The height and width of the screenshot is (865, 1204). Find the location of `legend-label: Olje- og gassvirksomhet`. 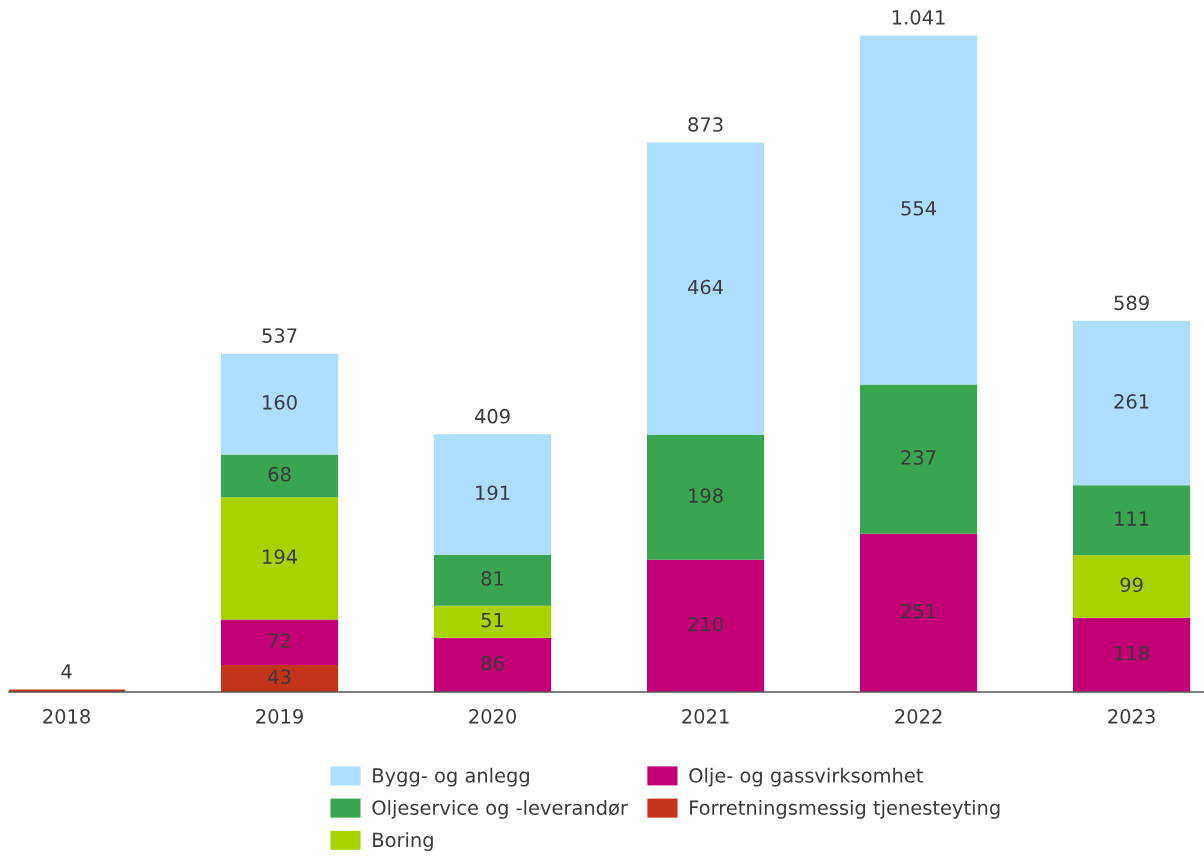

legend-label: Olje- og gassvirksomhet is located at coordinates (806, 777).